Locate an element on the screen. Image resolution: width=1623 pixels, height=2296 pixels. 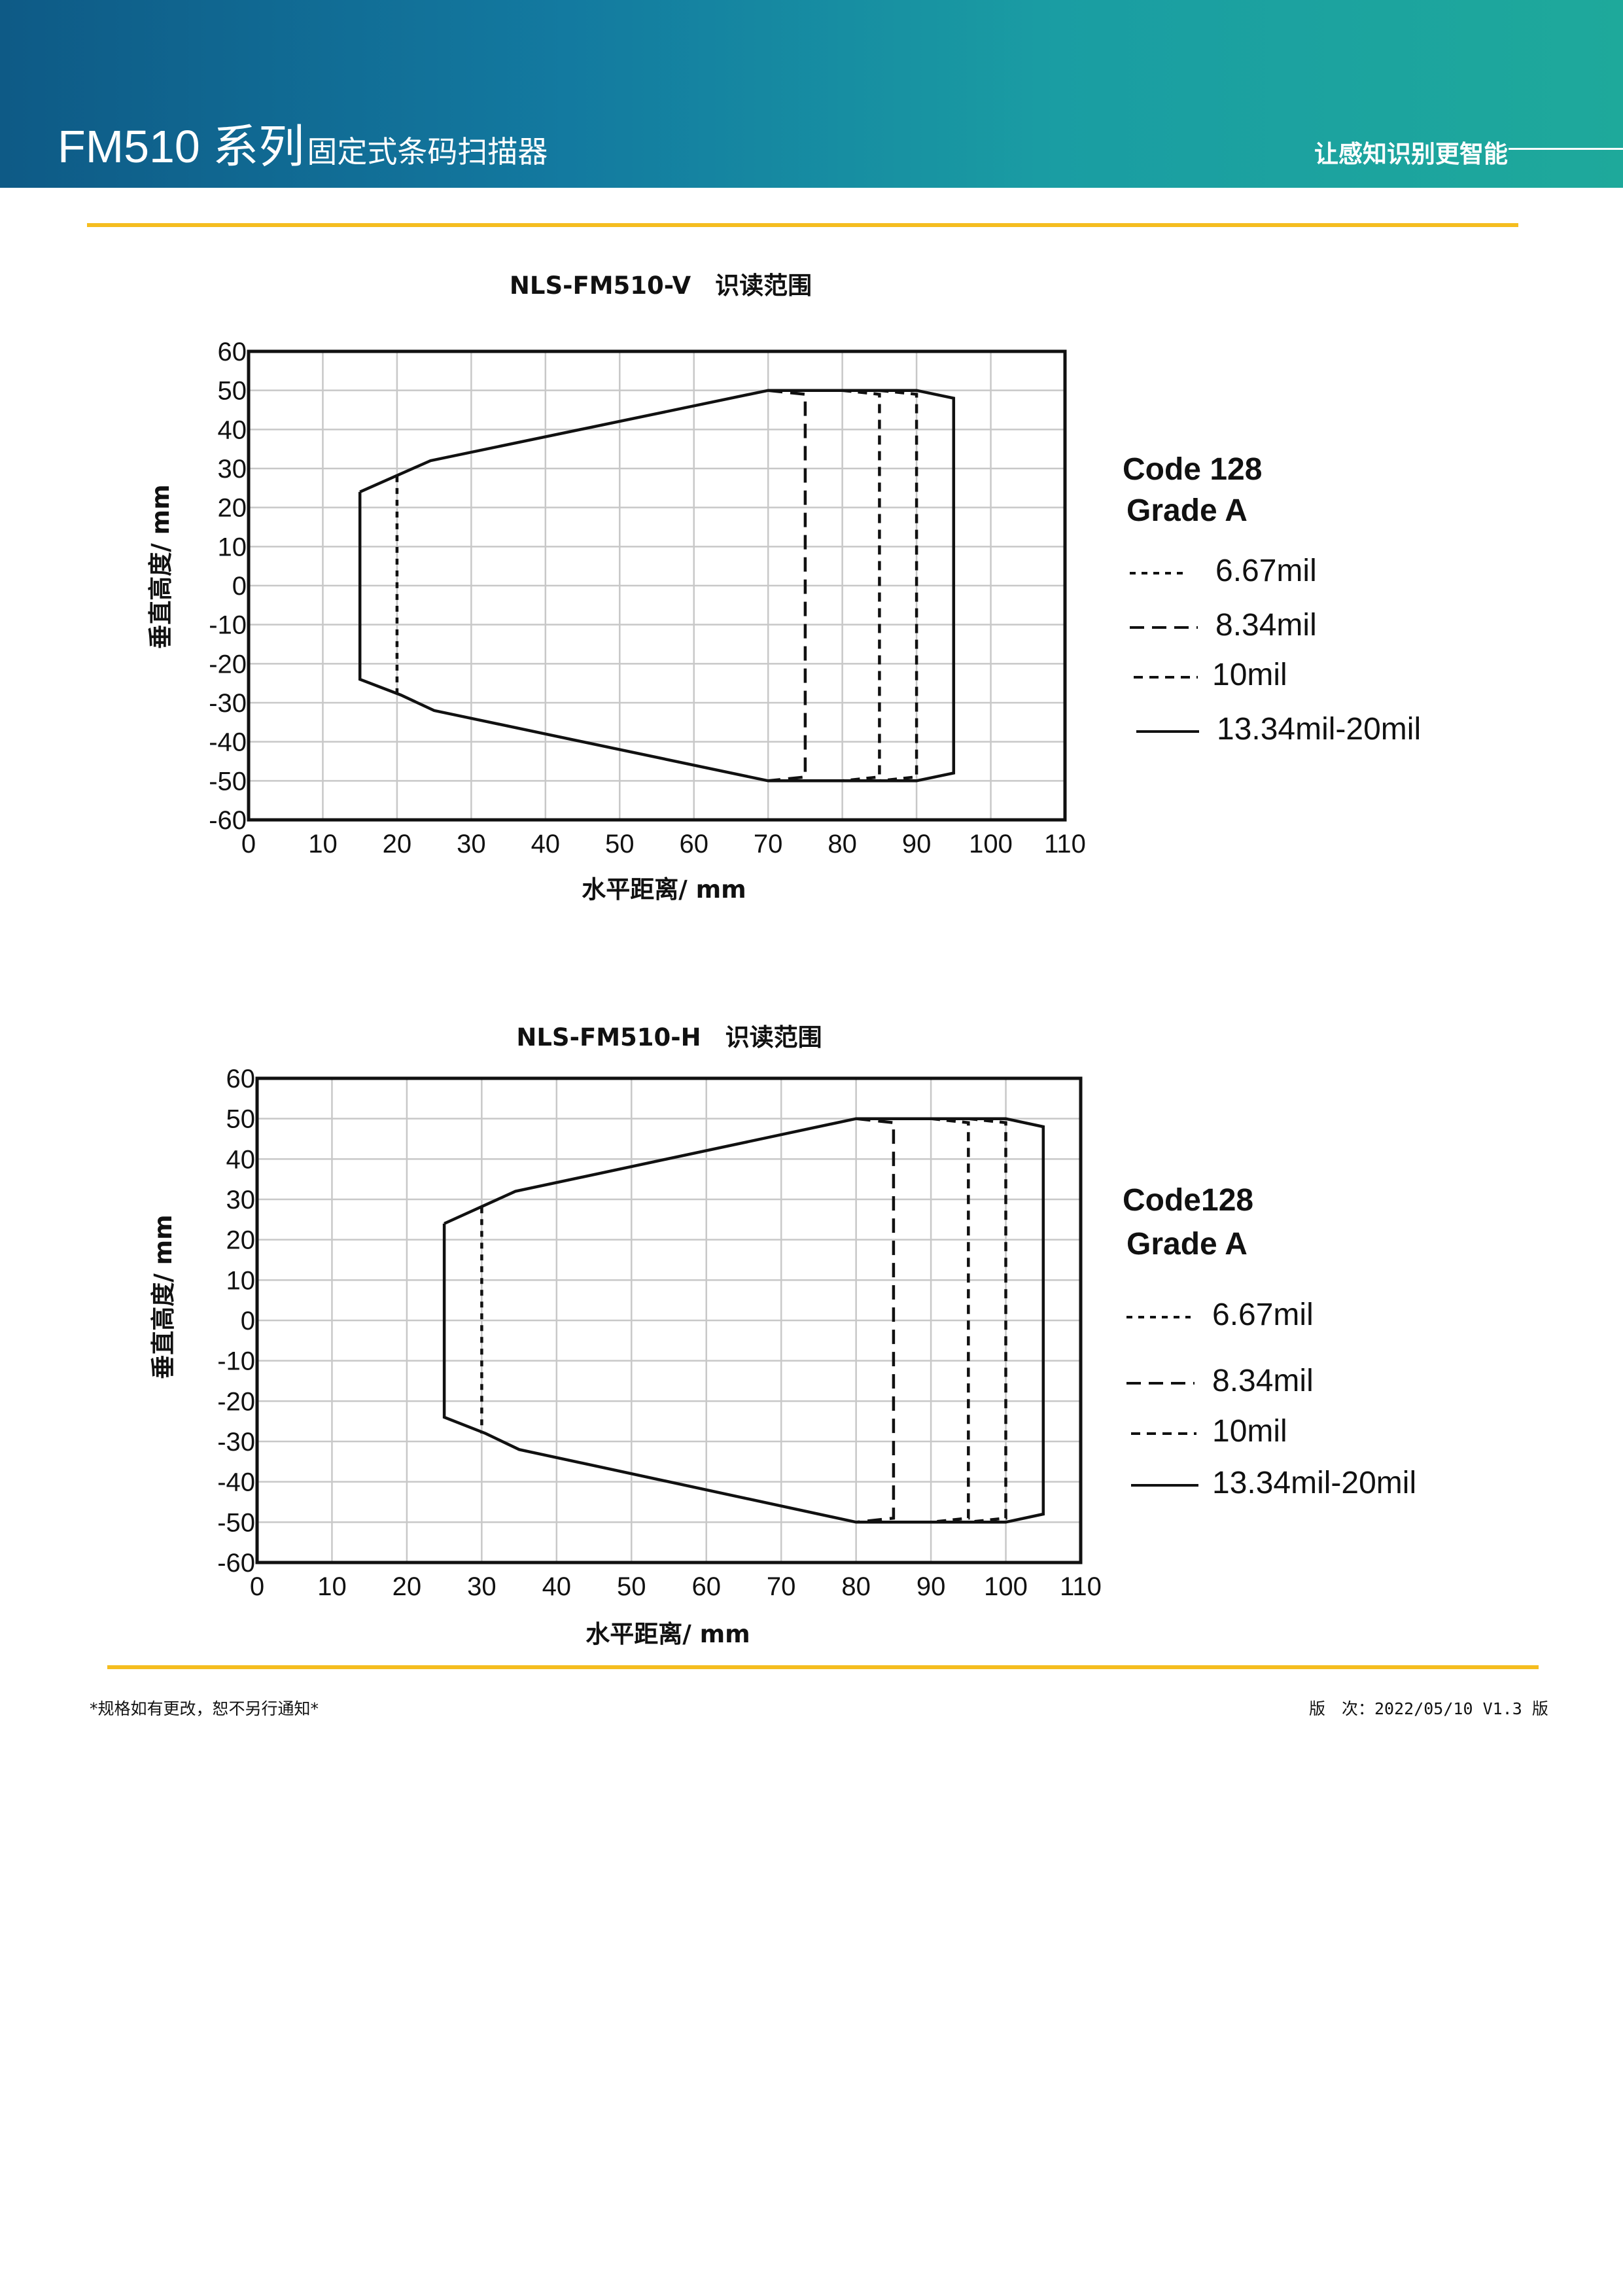
grid is located at coordinates (669, 1320).